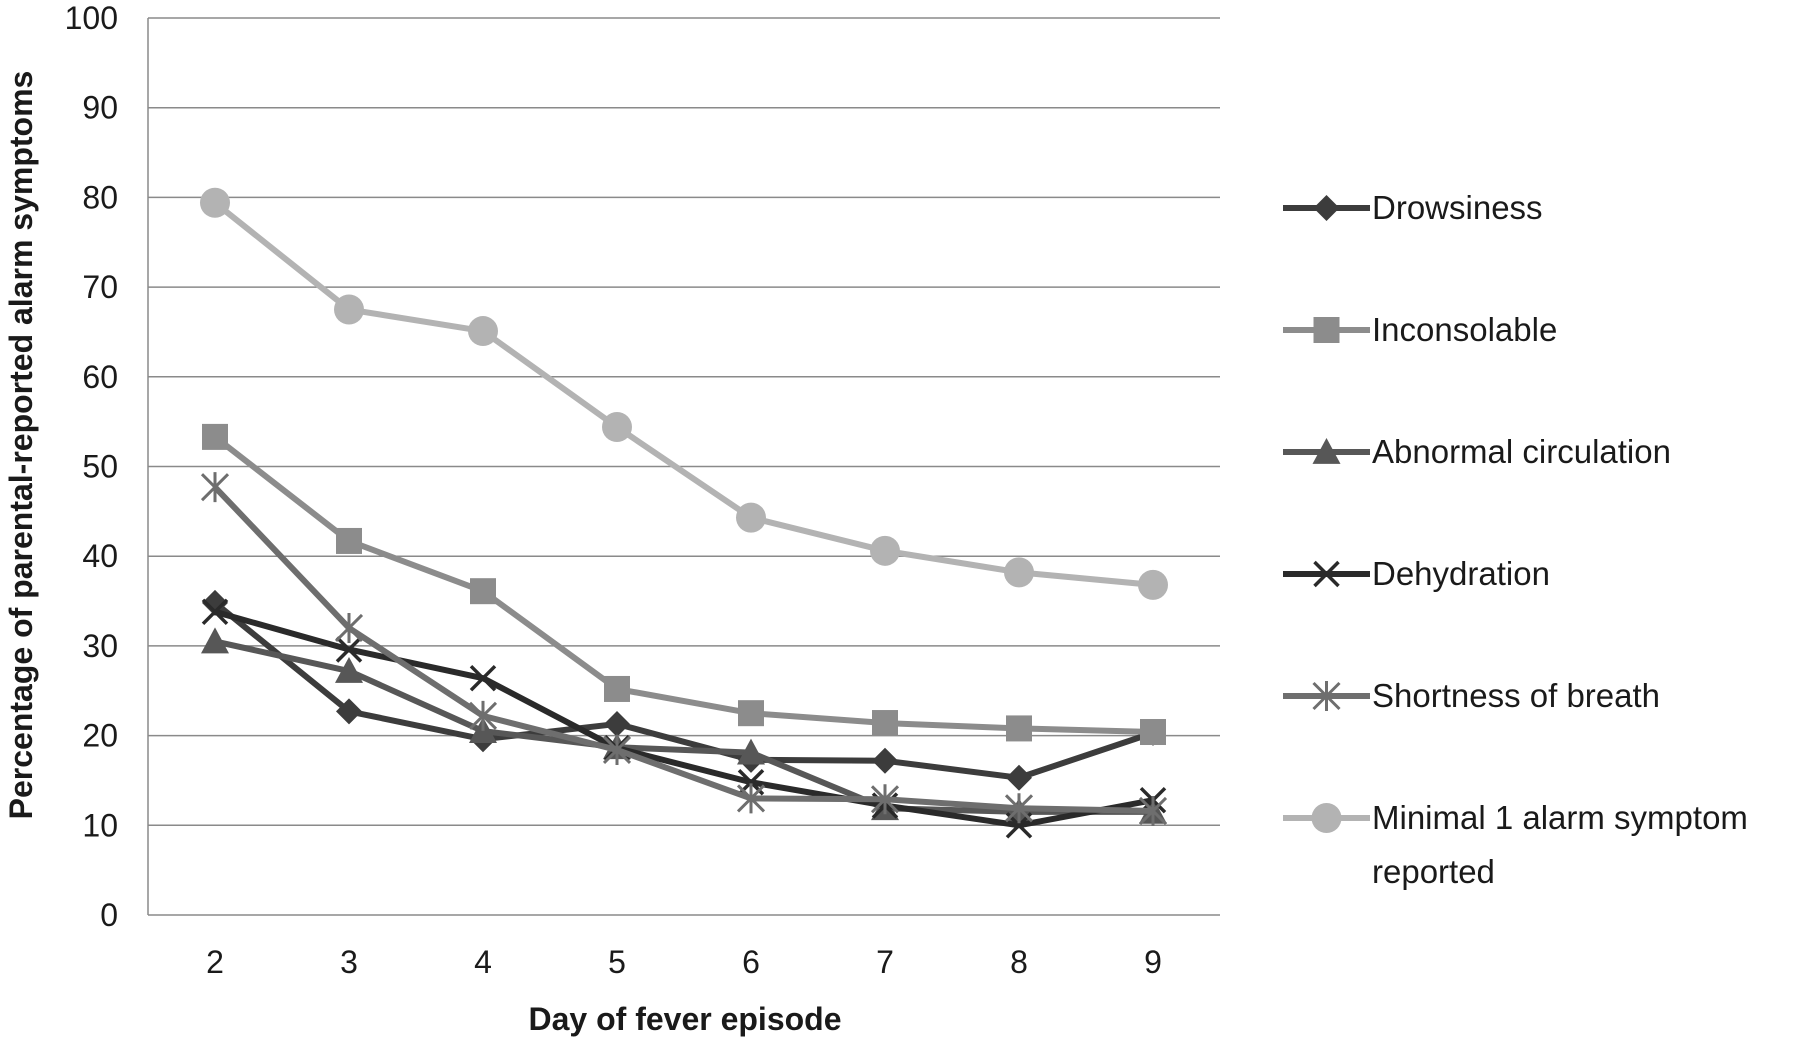 The width and height of the screenshot is (1800, 1052). I want to click on legend-item-shortness-of-breath: Shortness of breath, so click(1471, 695).